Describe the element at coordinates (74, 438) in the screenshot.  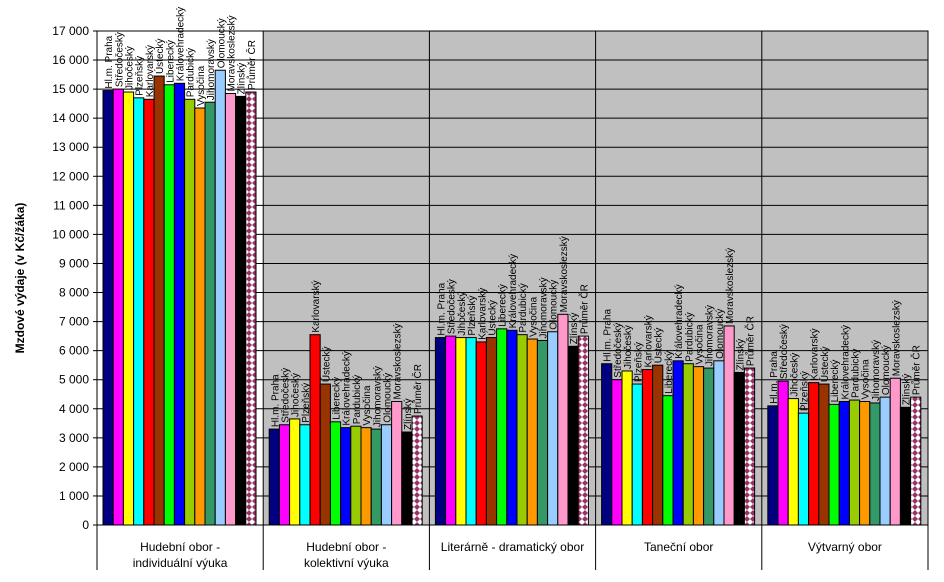
I see `y-tick-label: 3 000` at that location.